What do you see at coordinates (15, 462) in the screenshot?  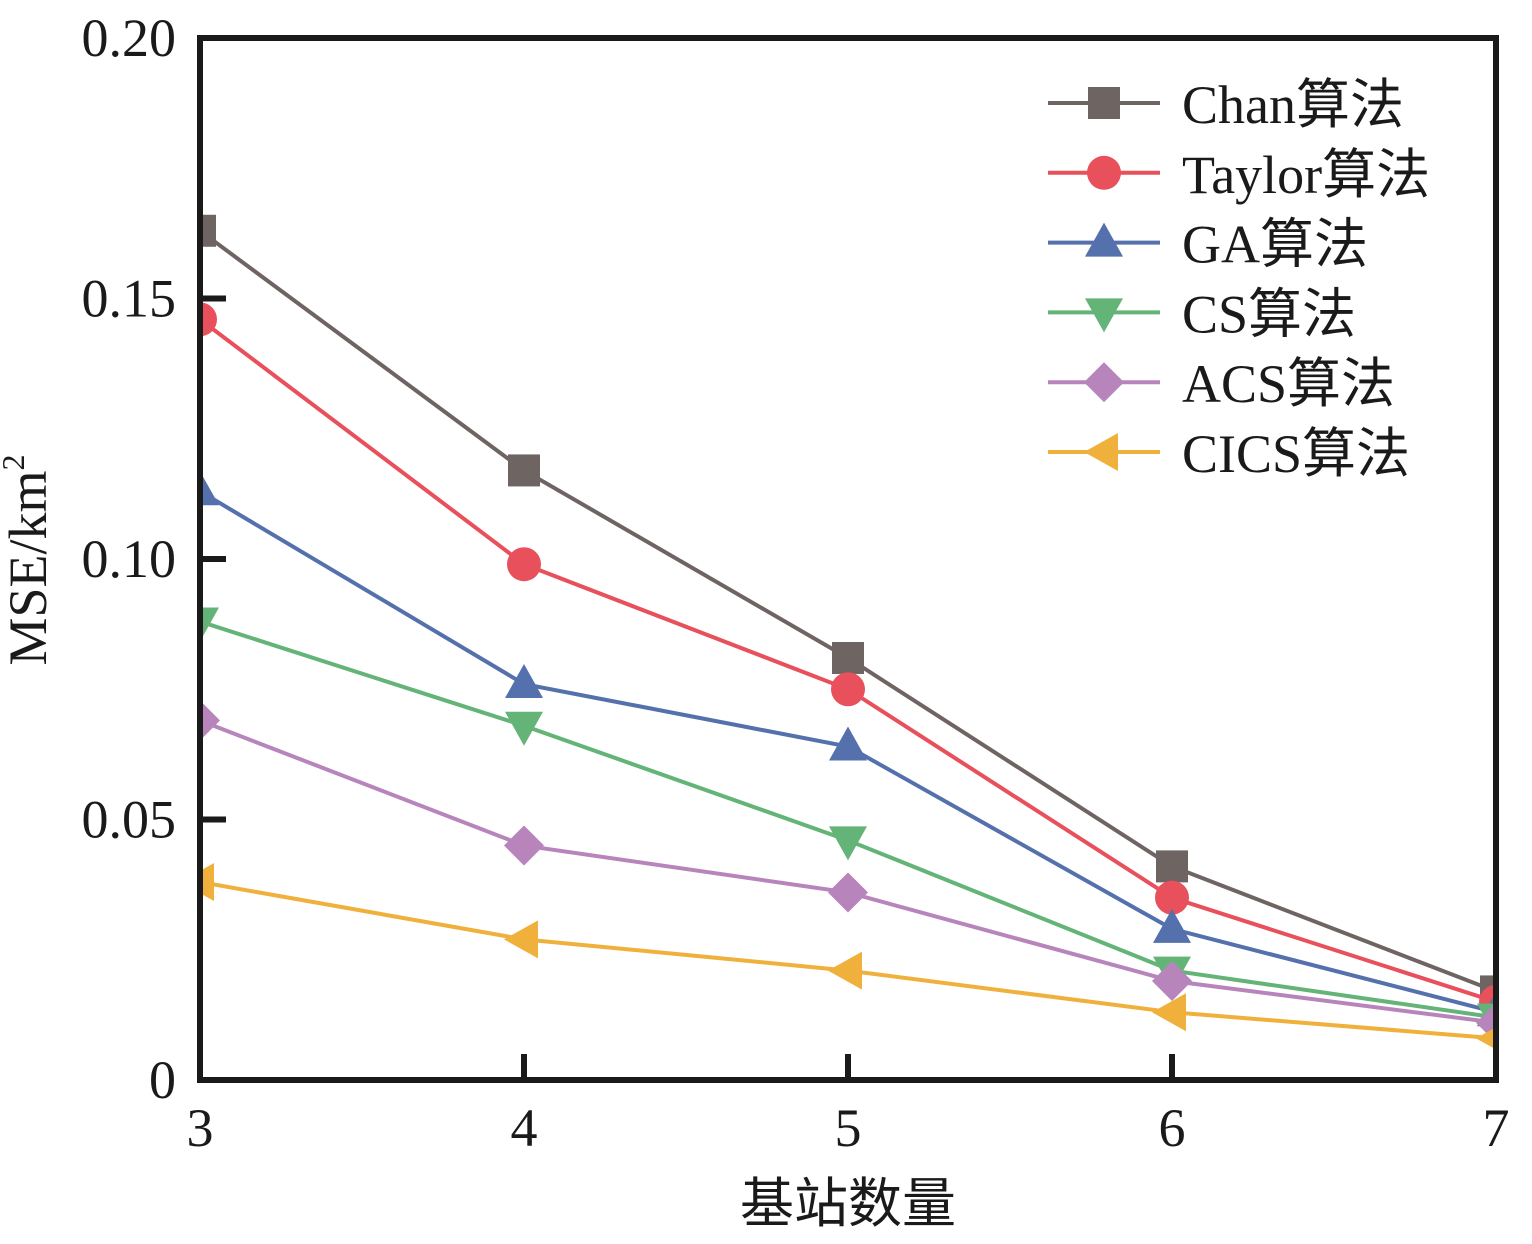 I see `y-axis-title-superscript: 2` at bounding box center [15, 462].